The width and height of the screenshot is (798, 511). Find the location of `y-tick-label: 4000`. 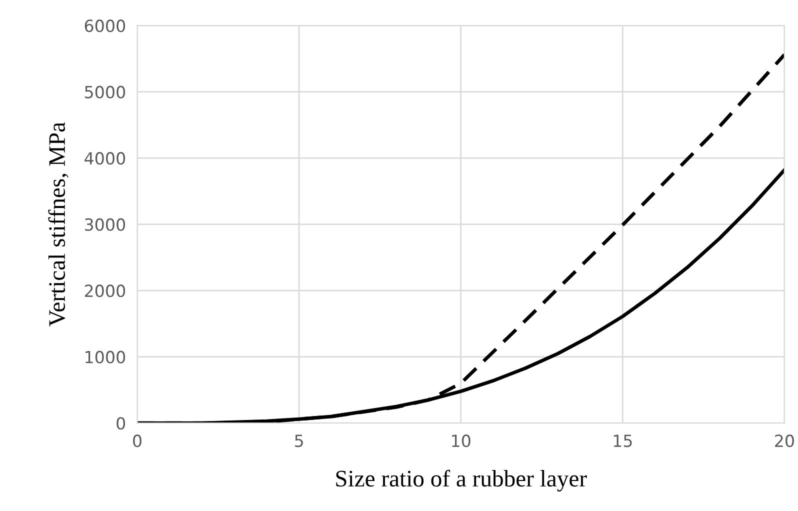

y-tick-label: 4000 is located at coordinates (105, 158).